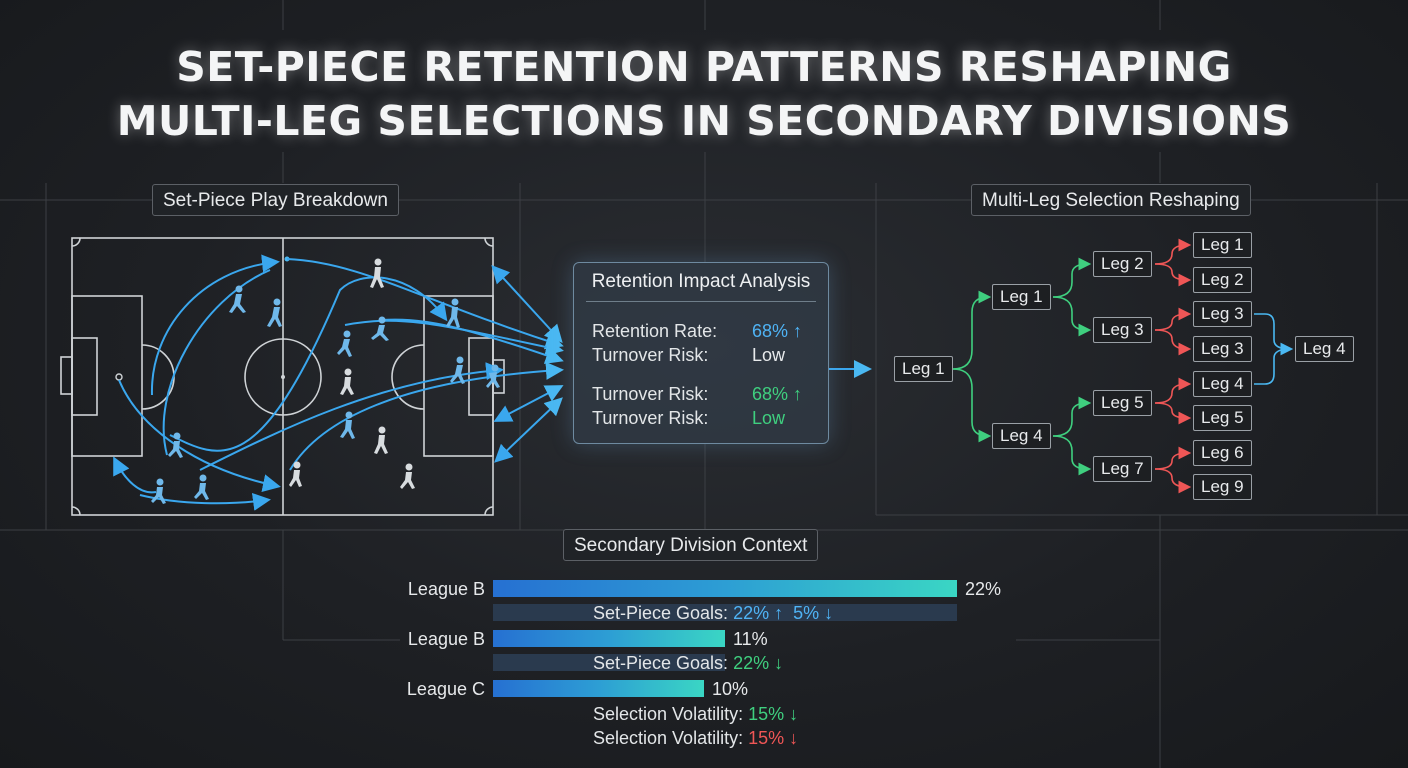 This screenshot has height=768, width=1408. Describe the element at coordinates (1122, 469) in the screenshot. I see `tree-node: Leg 7` at that location.